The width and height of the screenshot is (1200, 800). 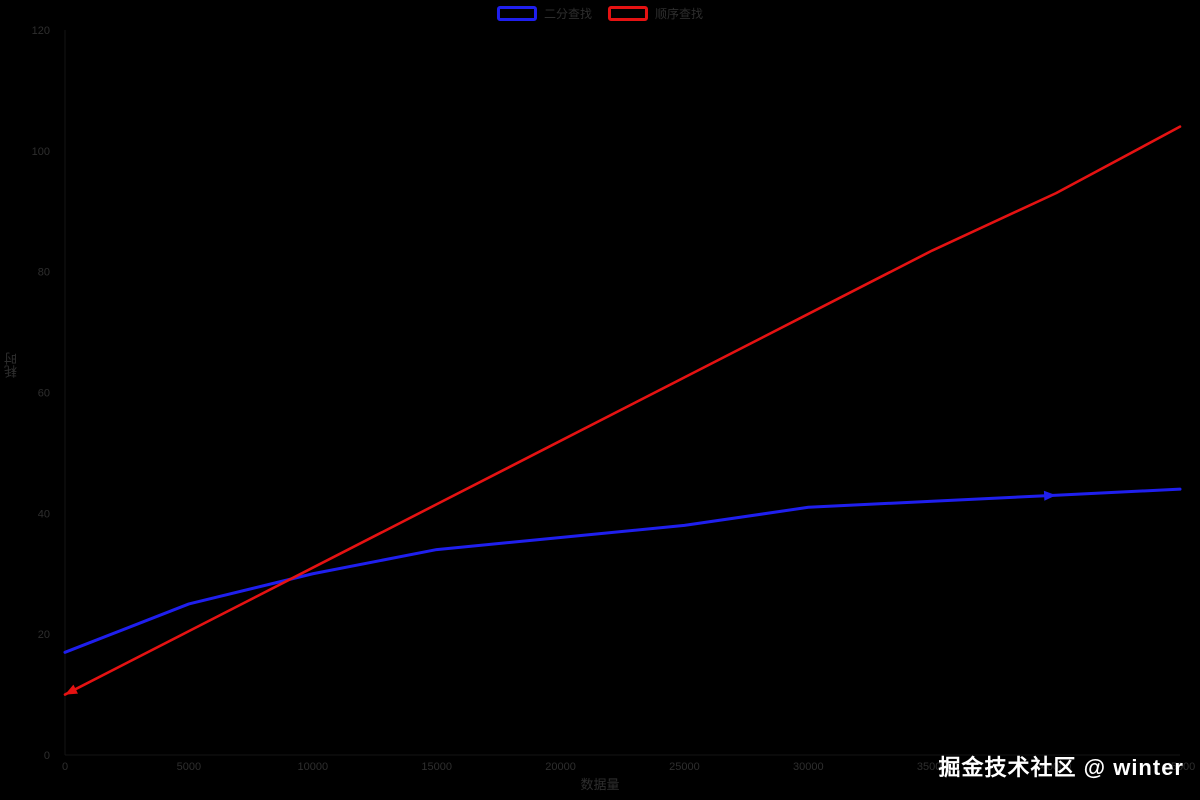 I want to click on svg-text: 60, so click(x=44, y=394).